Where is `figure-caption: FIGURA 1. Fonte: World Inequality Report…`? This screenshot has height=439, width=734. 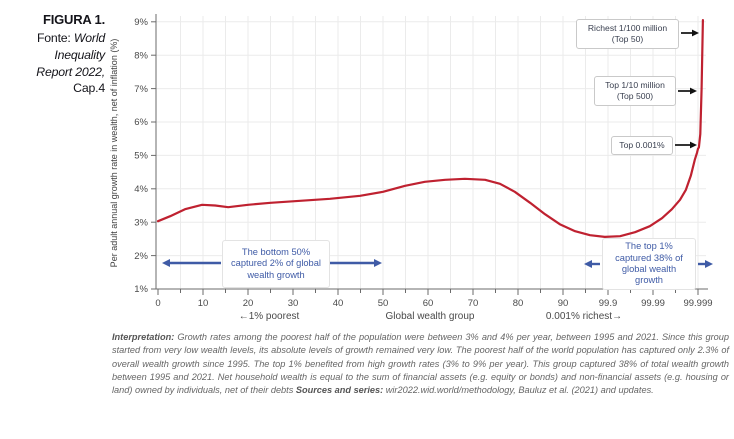 figure-caption: FIGURA 1. Fonte: World Inequality Report… is located at coordinates (54, 54).